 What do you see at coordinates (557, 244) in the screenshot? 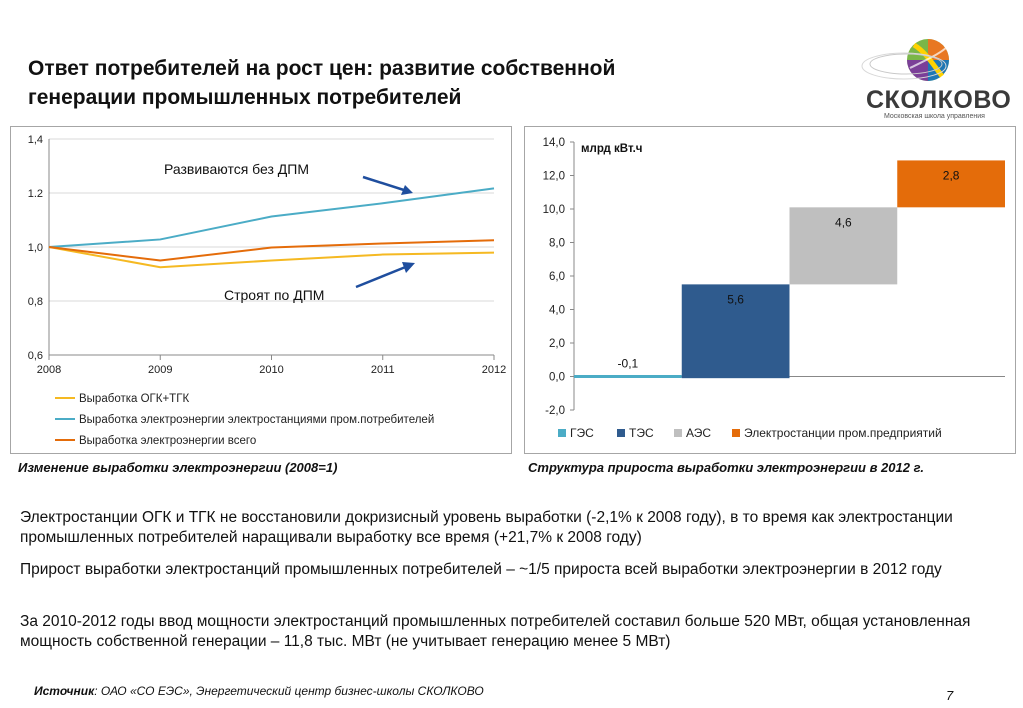
I see `y-tick-label: 8,0` at bounding box center [557, 244].